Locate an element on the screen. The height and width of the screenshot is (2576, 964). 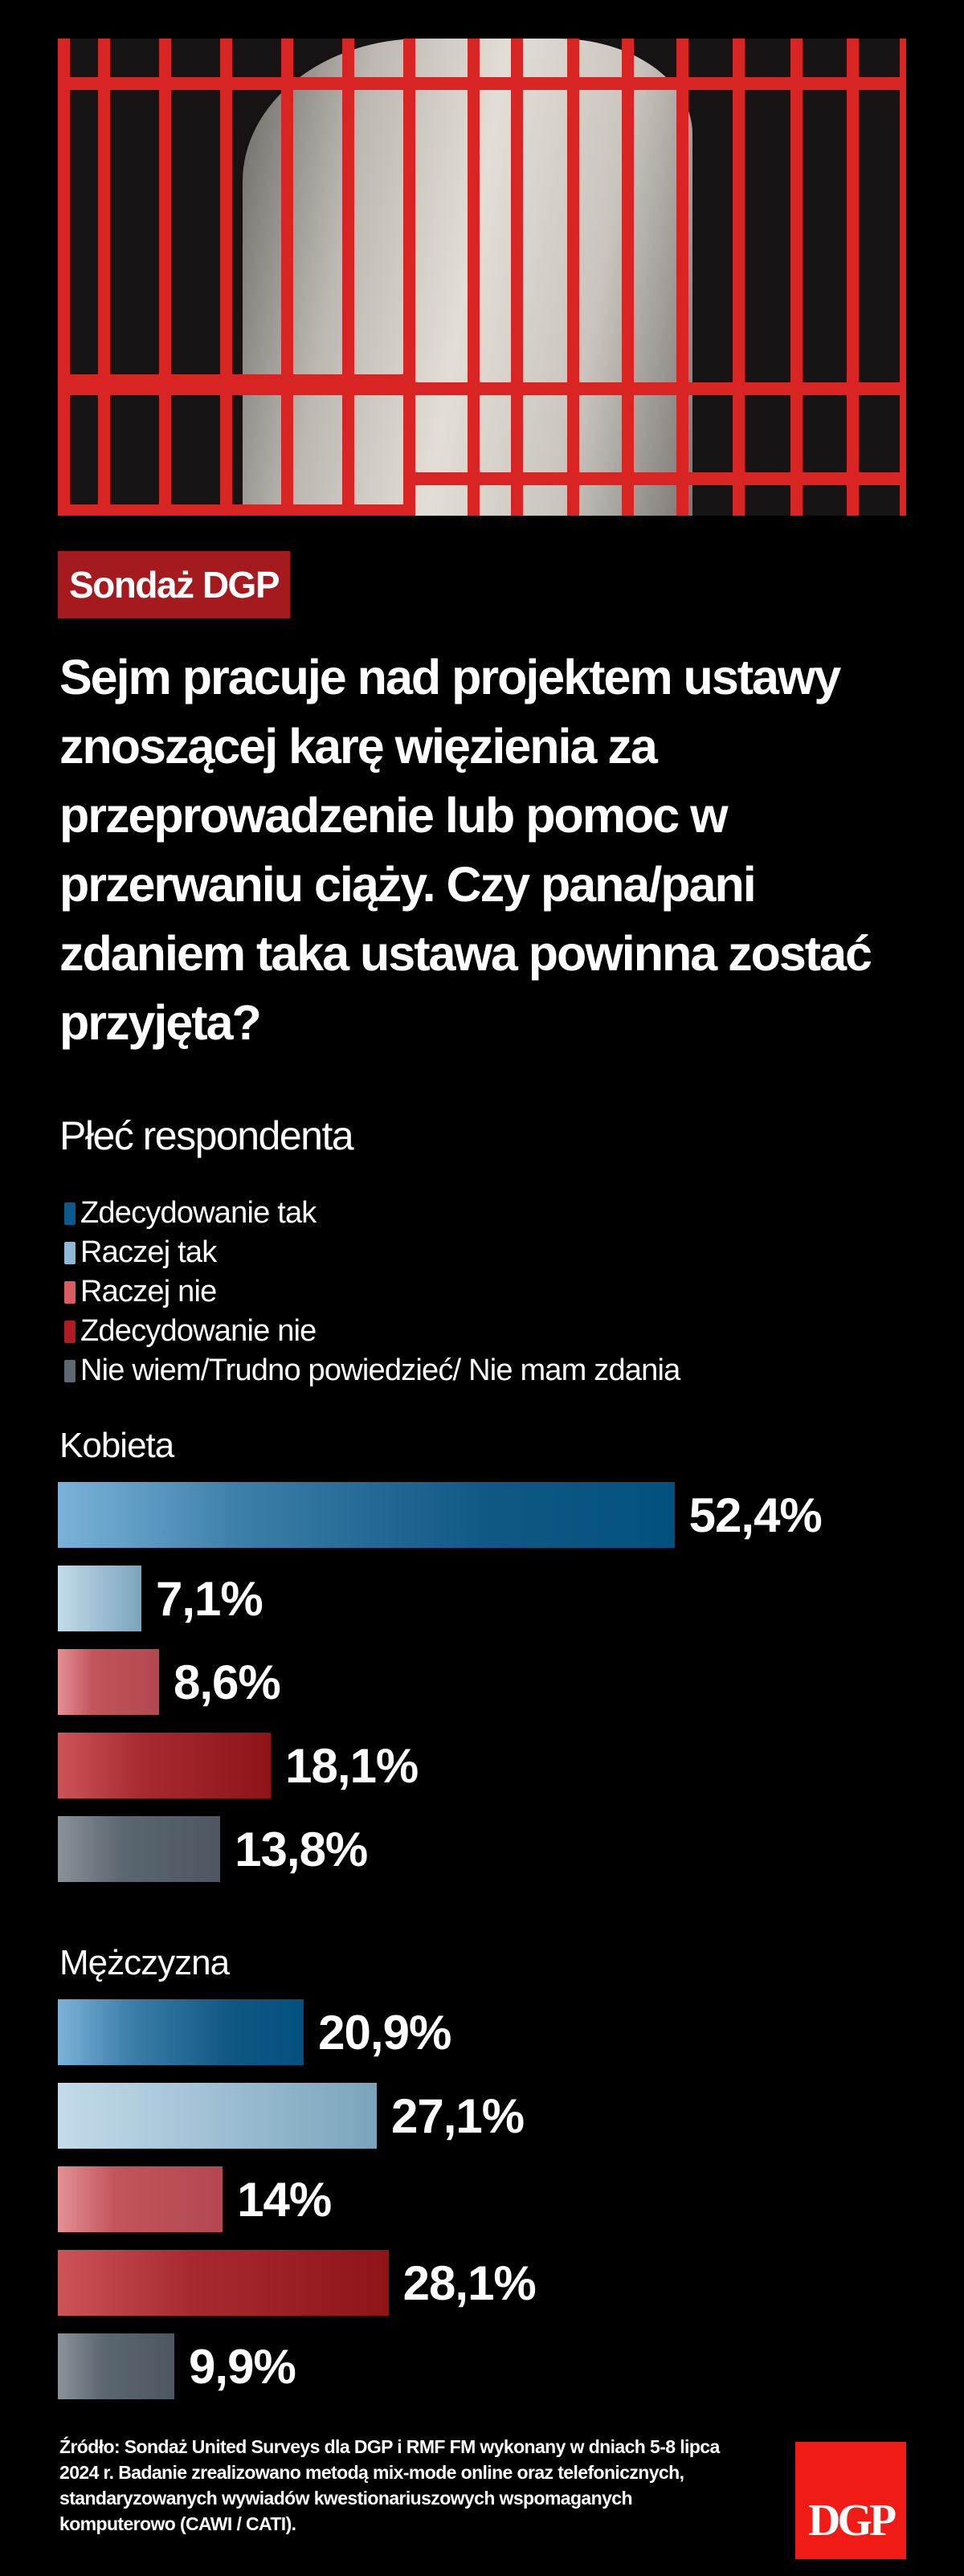
bar-value-label: 9,9% is located at coordinates (242, 2366).